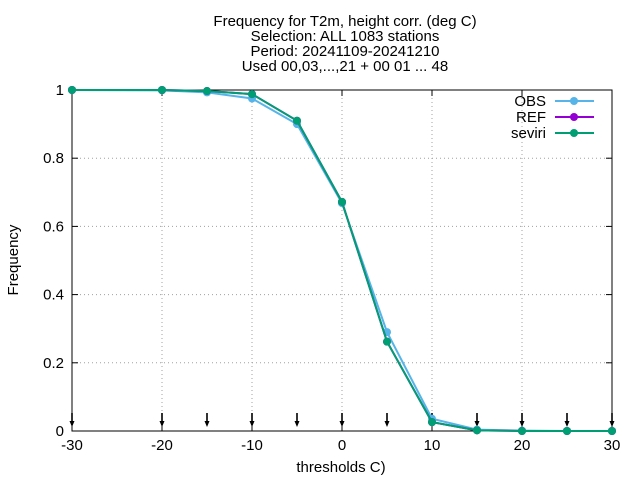 This screenshot has height=480, width=640. Describe the element at coordinates (345, 51) in the screenshot. I see `chart-title-line-3: Period: 20241109-20241210` at that location.